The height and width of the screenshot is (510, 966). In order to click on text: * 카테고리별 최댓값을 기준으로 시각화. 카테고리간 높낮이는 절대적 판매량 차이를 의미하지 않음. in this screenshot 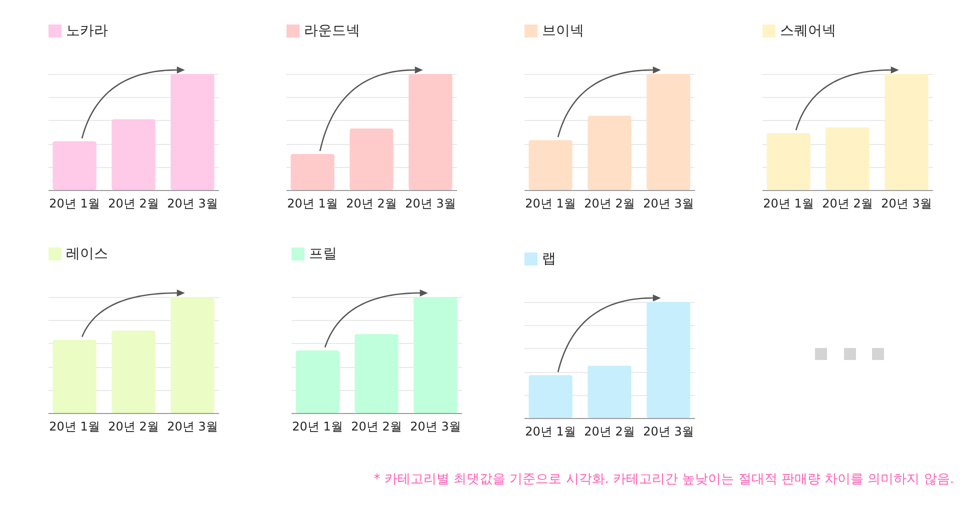, I will do `click(664, 479)`.